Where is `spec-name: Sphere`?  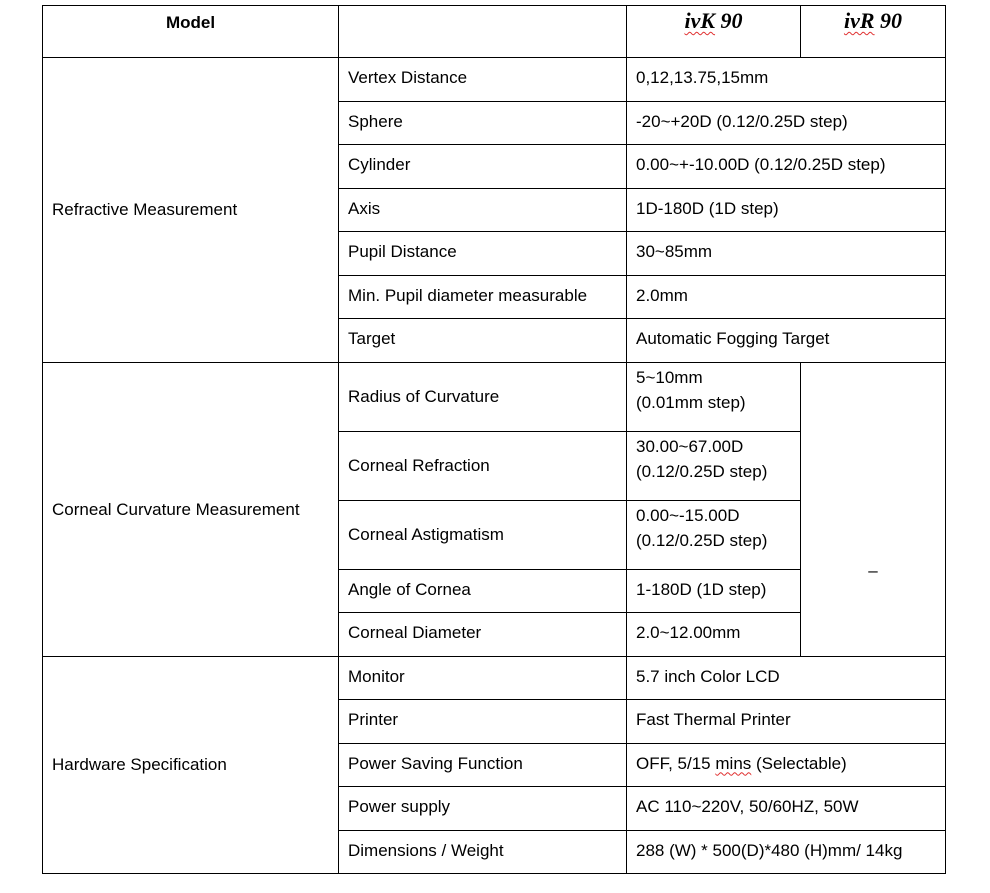
spec-name: Sphere is located at coordinates (482, 122).